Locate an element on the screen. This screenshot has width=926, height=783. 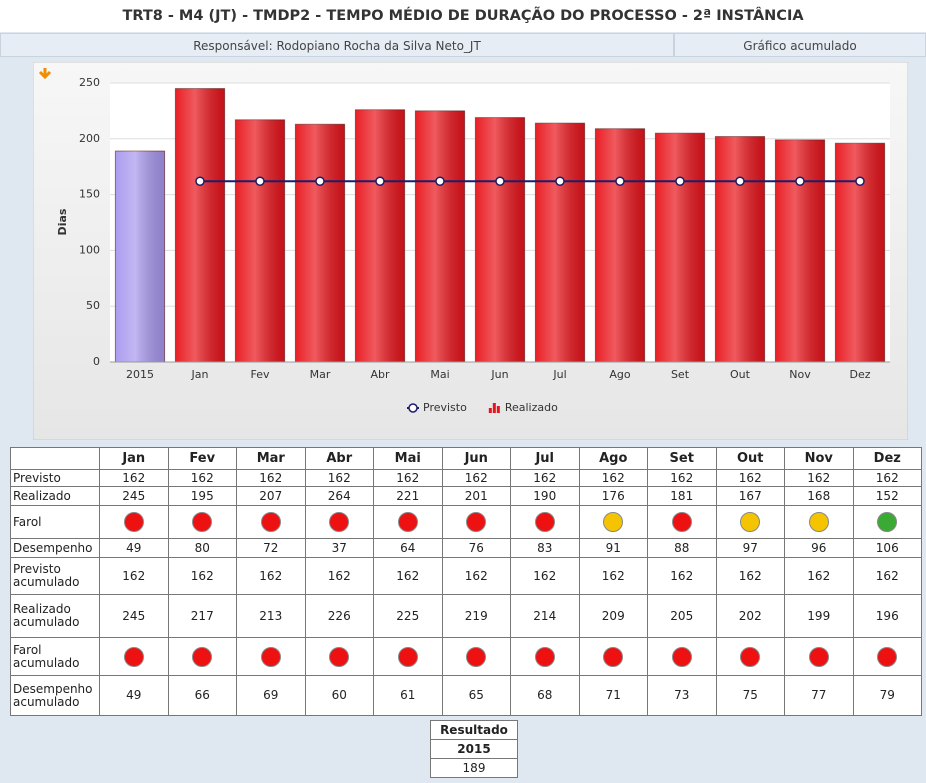
row-label: Farol acumulado is located at coordinates (55, 656).